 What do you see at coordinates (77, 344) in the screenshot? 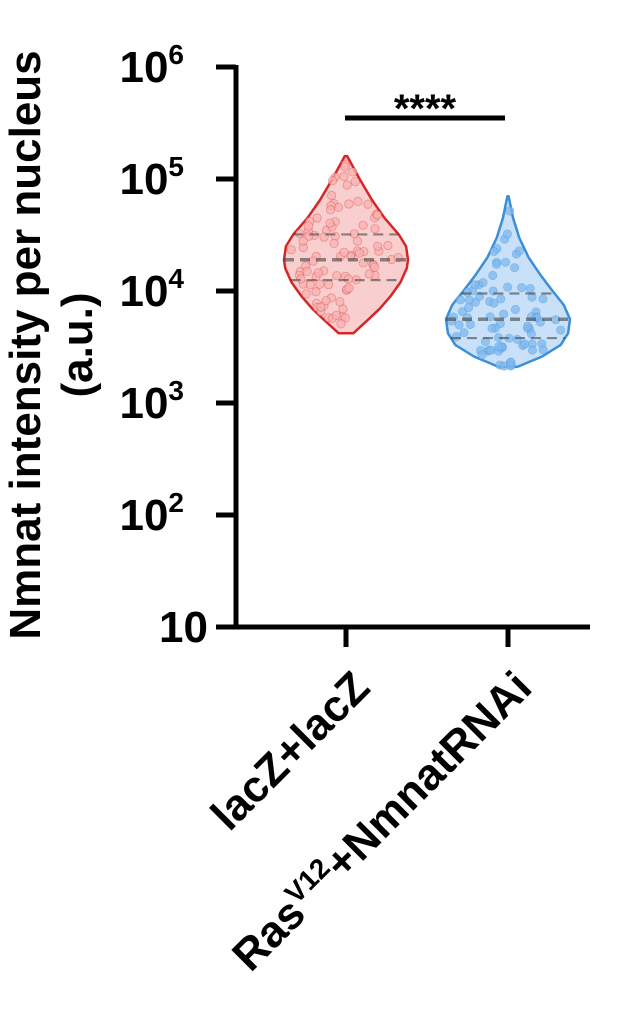
I see `y-axis-title-line-2: (a.u.)` at bounding box center [77, 344].